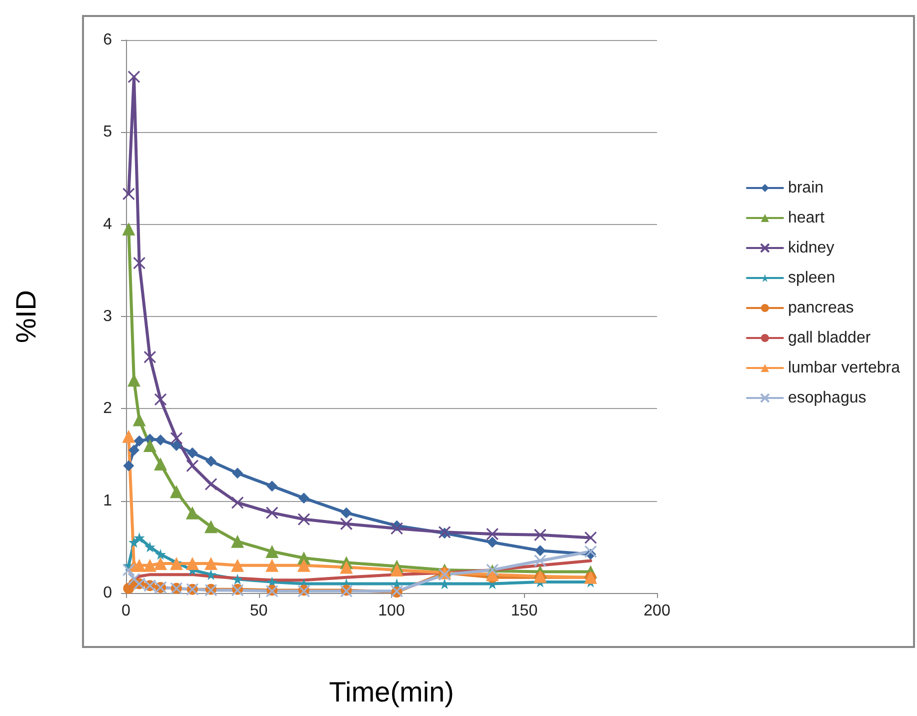 The height and width of the screenshot is (716, 917). What do you see at coordinates (107, 132) in the screenshot?
I see `y-tick-label: 5` at bounding box center [107, 132].